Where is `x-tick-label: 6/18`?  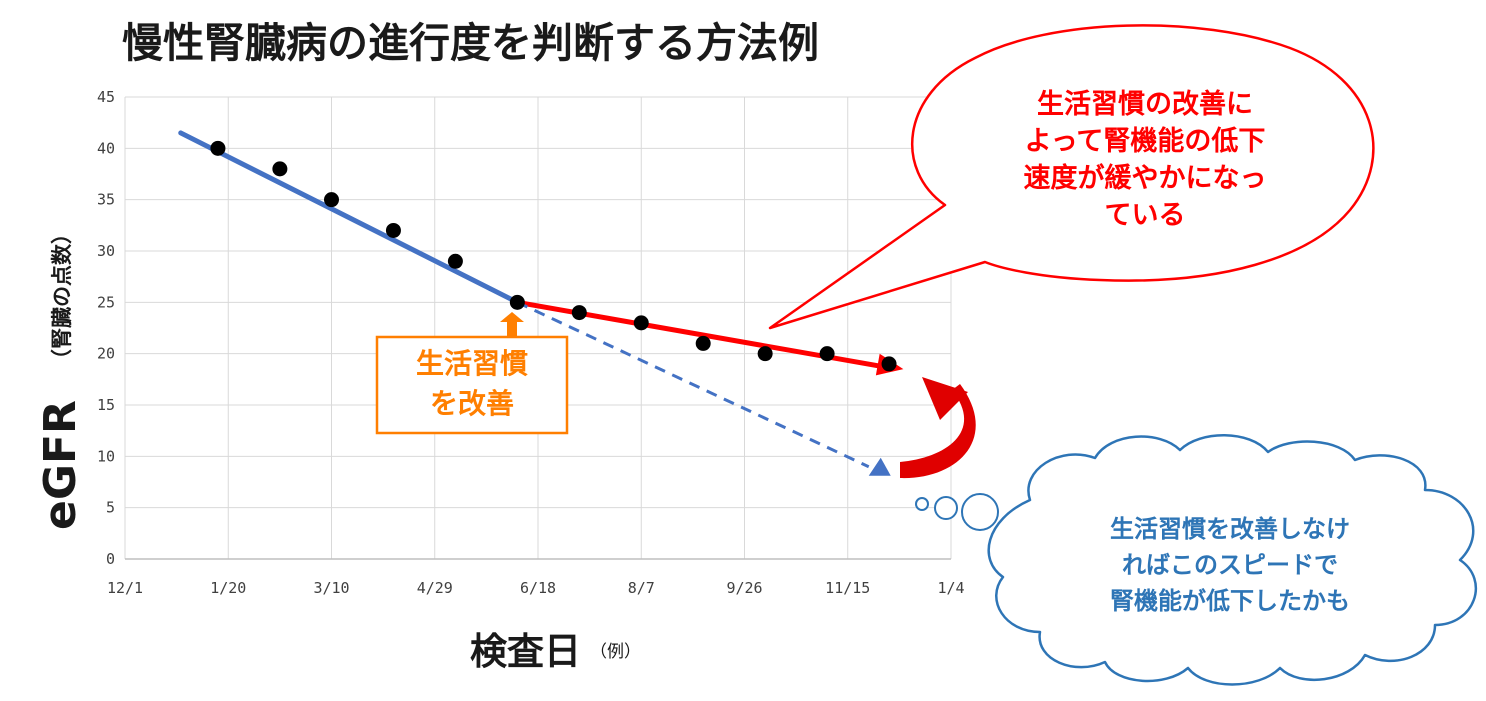 x-tick-label: 6/18 is located at coordinates (538, 588).